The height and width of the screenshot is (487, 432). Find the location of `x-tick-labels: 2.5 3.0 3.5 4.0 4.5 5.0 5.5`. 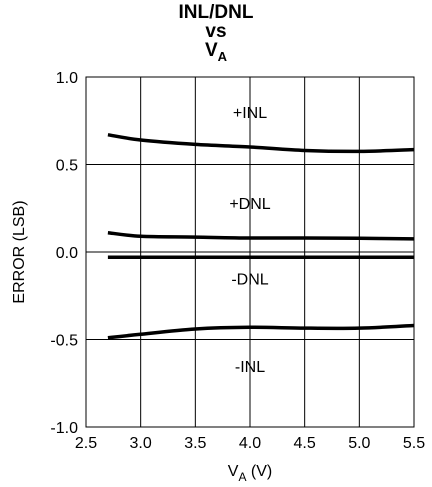

x-tick-labels: 2.5 3.0 3.5 4.0 4.5 5.0 5.5 is located at coordinates (250, 443).